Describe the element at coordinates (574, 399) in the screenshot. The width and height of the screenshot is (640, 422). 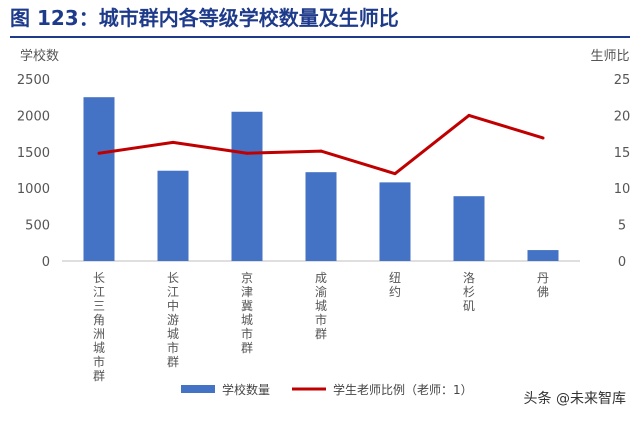
I see `watermark: 头条 @未来智库` at that location.